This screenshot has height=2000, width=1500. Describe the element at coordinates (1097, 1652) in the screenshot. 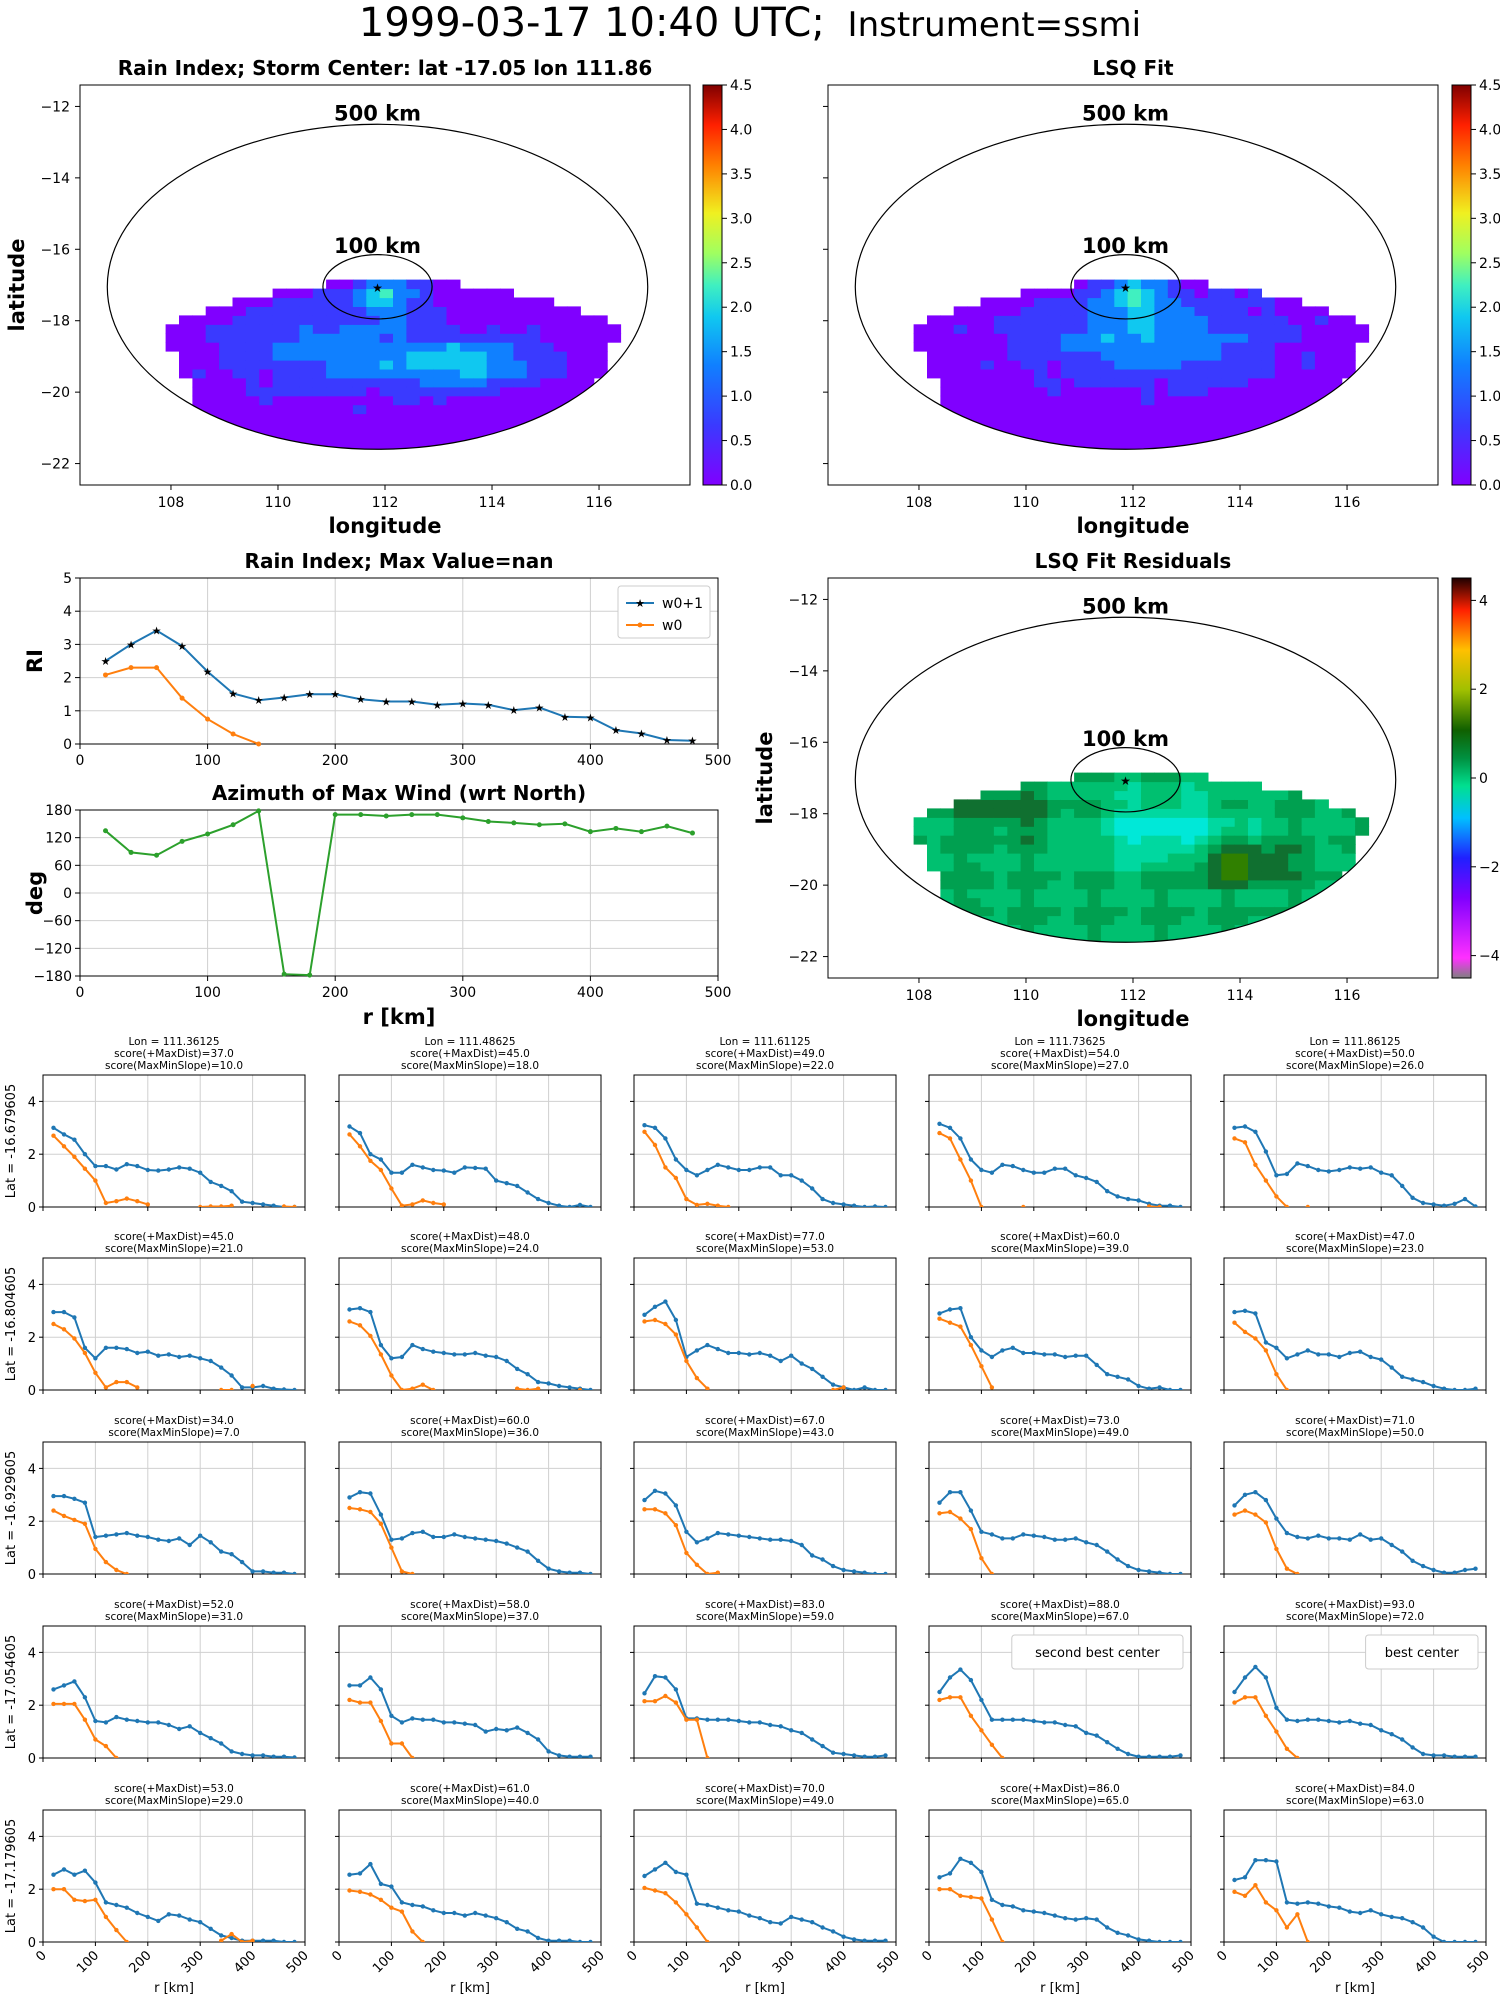

I see `legend-box` at that location.